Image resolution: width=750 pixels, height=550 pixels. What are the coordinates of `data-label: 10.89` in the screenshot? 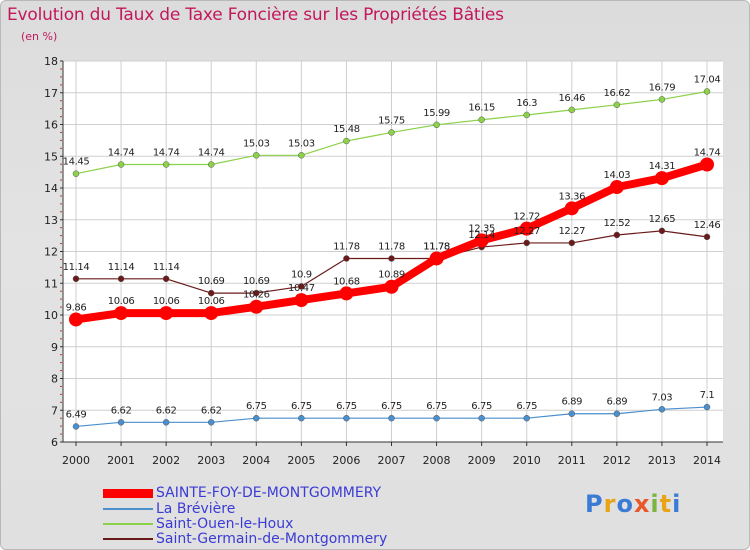 It's located at (391, 275).